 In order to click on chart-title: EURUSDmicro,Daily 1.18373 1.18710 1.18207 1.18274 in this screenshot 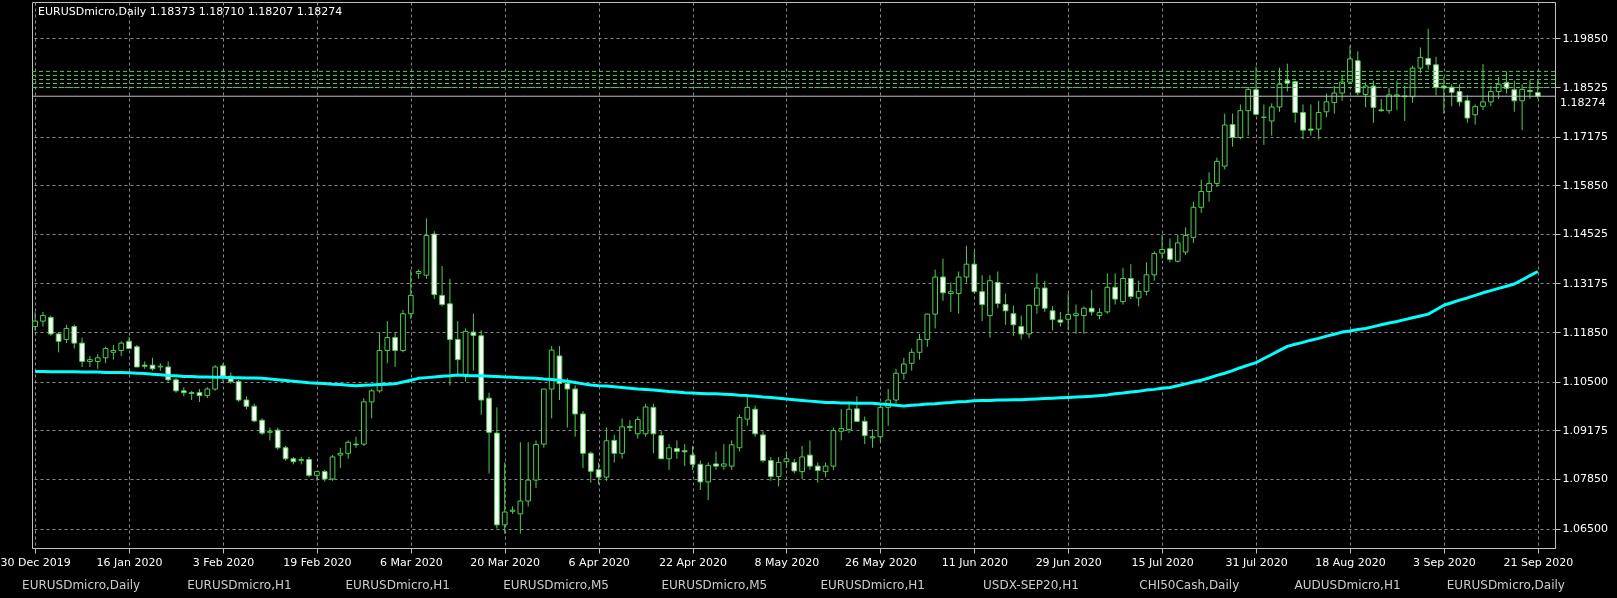, I will do `click(190, 11)`.